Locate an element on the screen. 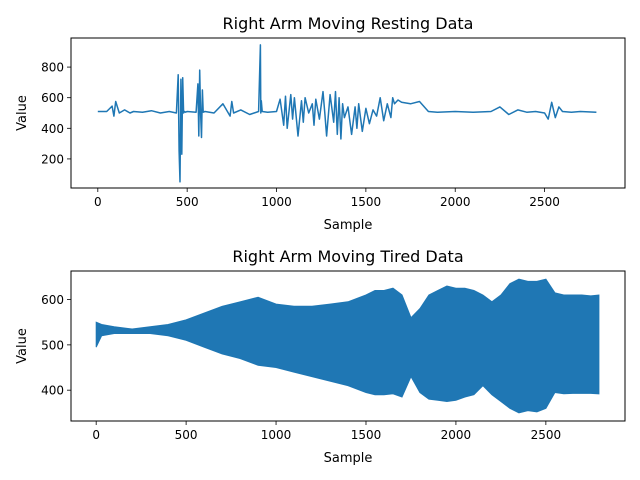  y-axis-ticks: 400 500 600 is located at coordinates (56, 345).